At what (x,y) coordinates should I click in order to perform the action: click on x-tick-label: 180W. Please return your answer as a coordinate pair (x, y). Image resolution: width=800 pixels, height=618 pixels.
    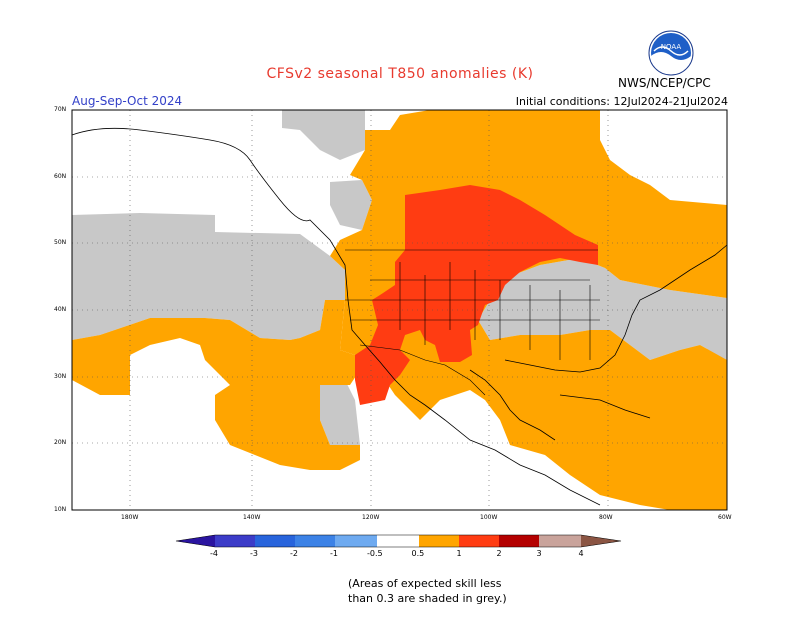
    Looking at the image, I should click on (130, 517).